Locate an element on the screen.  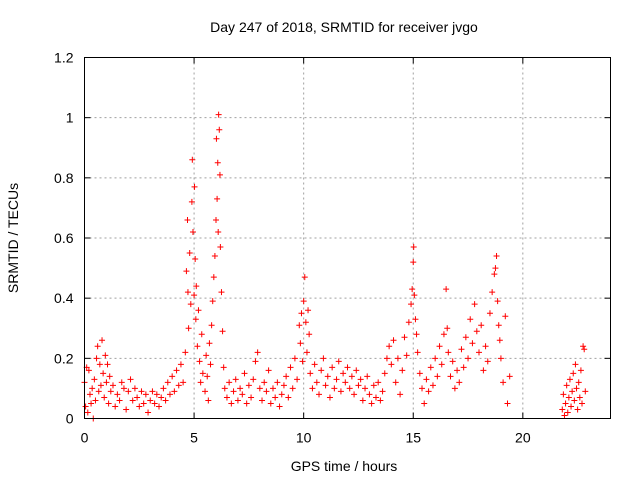
y-tick-label: 1 is located at coordinates (70, 118).